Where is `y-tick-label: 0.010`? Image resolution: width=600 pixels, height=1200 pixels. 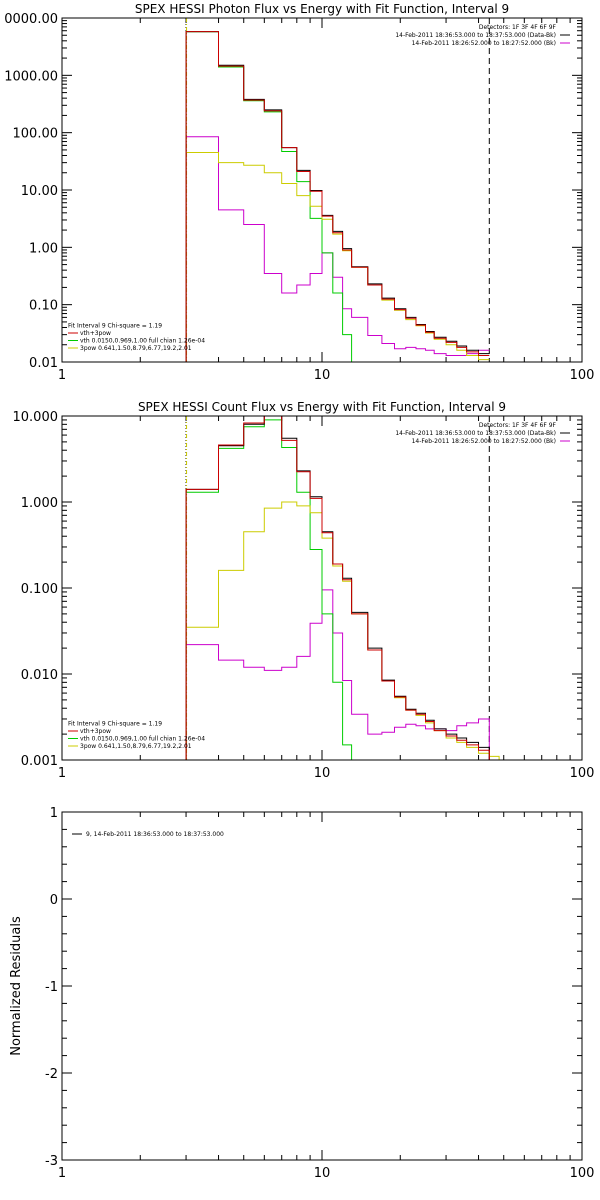
y-tick-label: 0.010 is located at coordinates (39, 675).